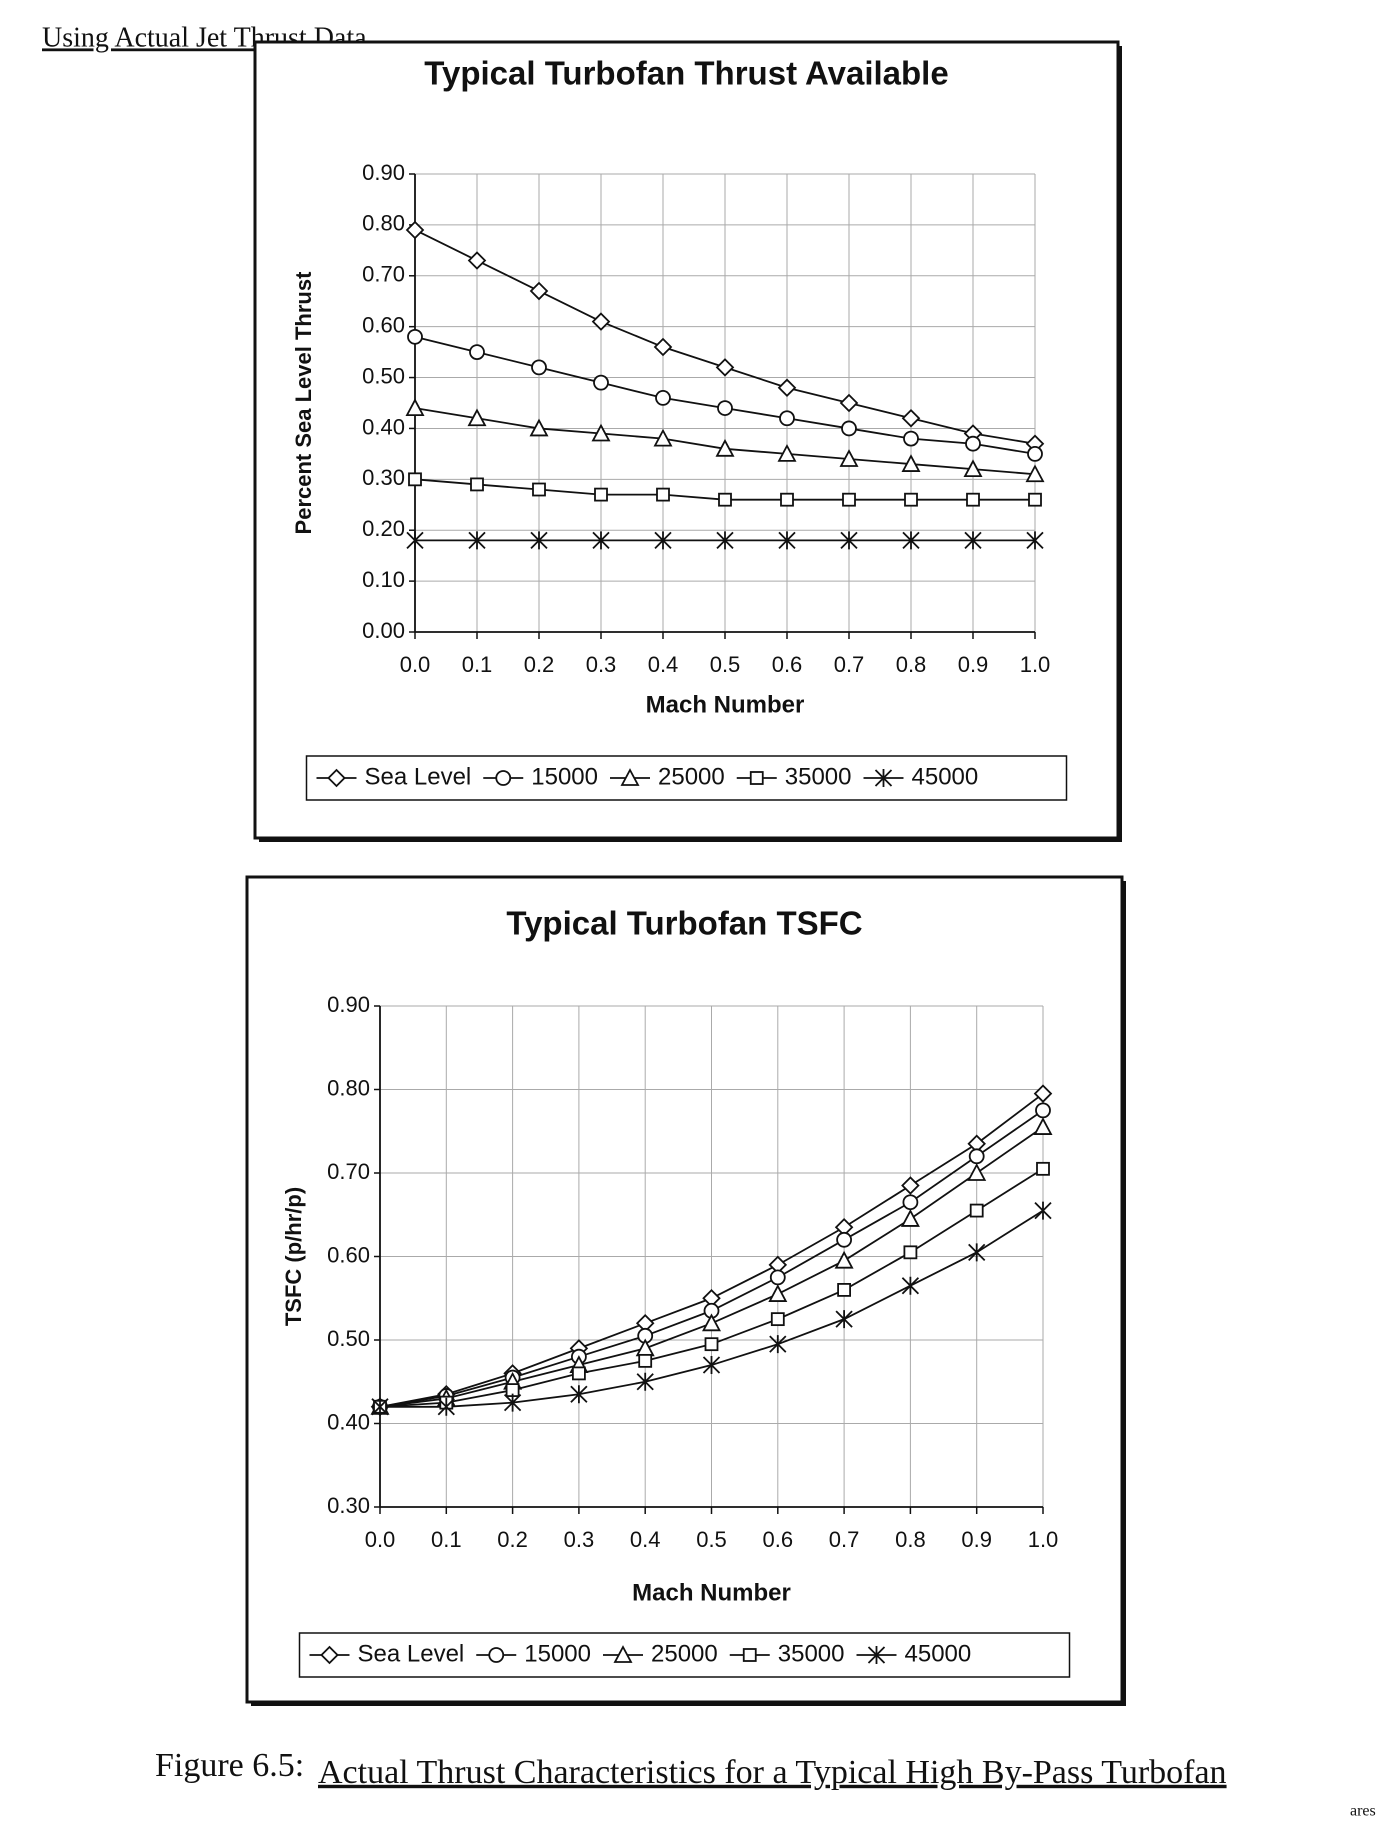 This screenshot has height=1821, width=1391. What do you see at coordinates (303, 403) in the screenshot?
I see `y-axis-label: Percent Sea Level Thrust` at bounding box center [303, 403].